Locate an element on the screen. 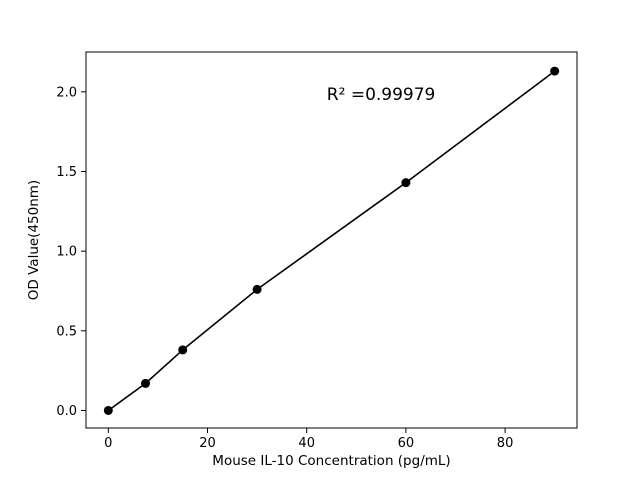 Image resolution: width=640 pixels, height=480 pixels. y-tick-label: 1.0 is located at coordinates (66, 252).